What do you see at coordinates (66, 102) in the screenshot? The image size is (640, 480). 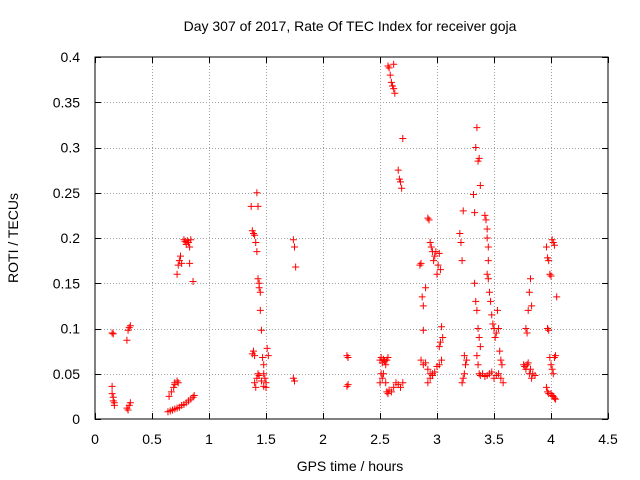 I see `y-tick-label: 0.35` at bounding box center [66, 102].